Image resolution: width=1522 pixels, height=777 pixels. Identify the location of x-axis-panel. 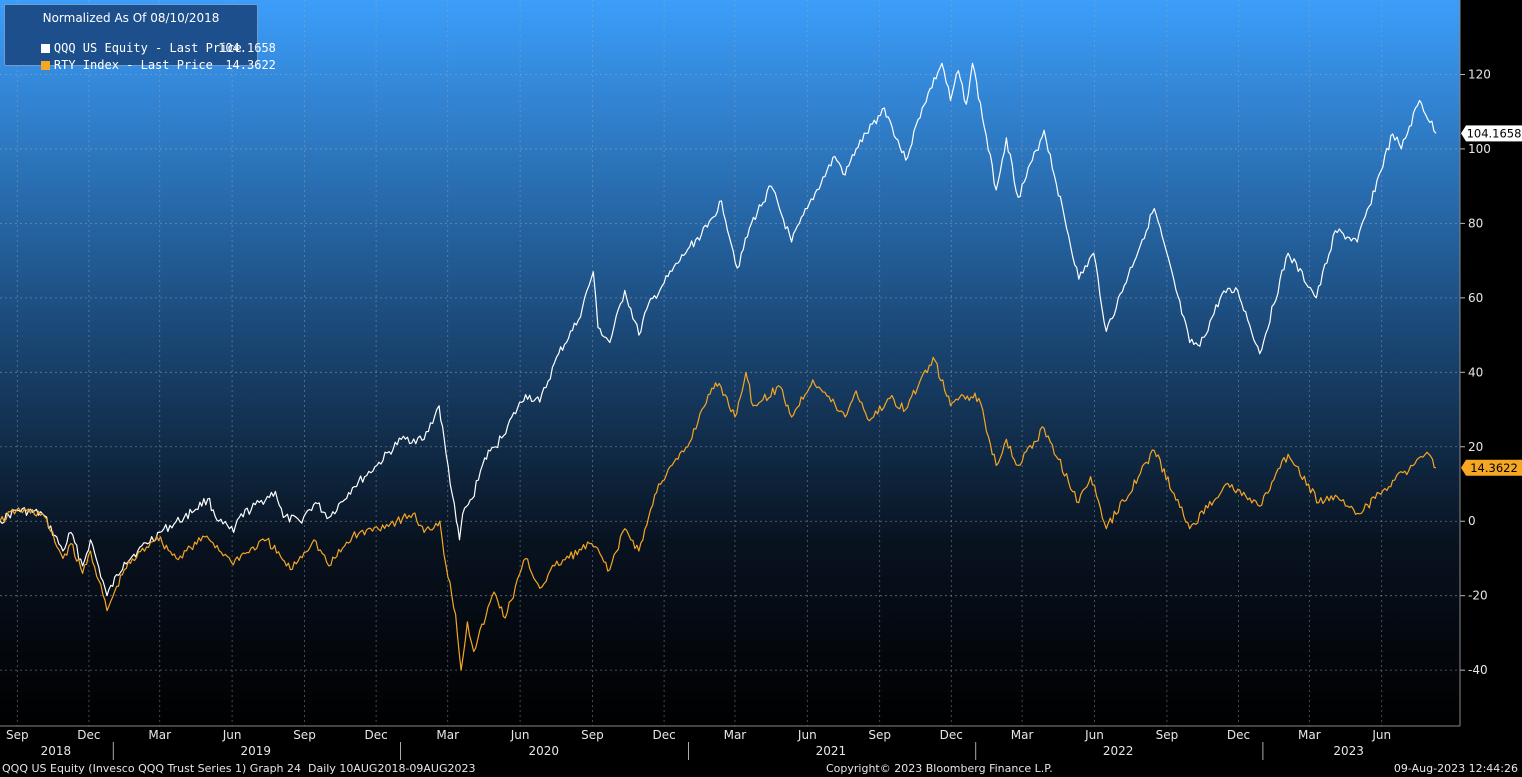
(761, 743).